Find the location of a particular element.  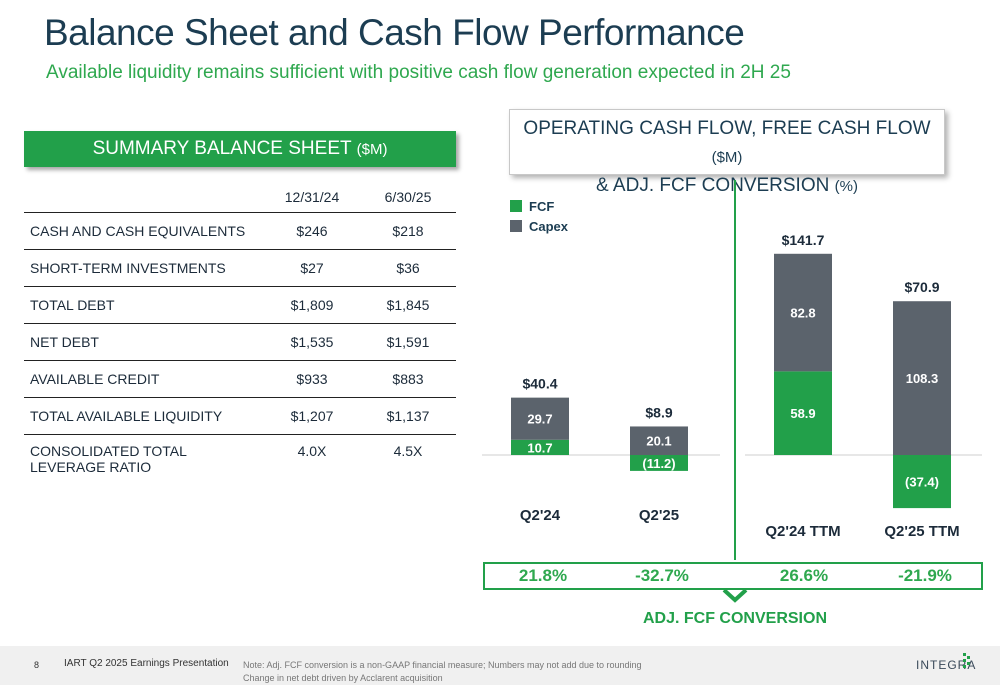

legend-swatch-fcf is located at coordinates (516, 206).